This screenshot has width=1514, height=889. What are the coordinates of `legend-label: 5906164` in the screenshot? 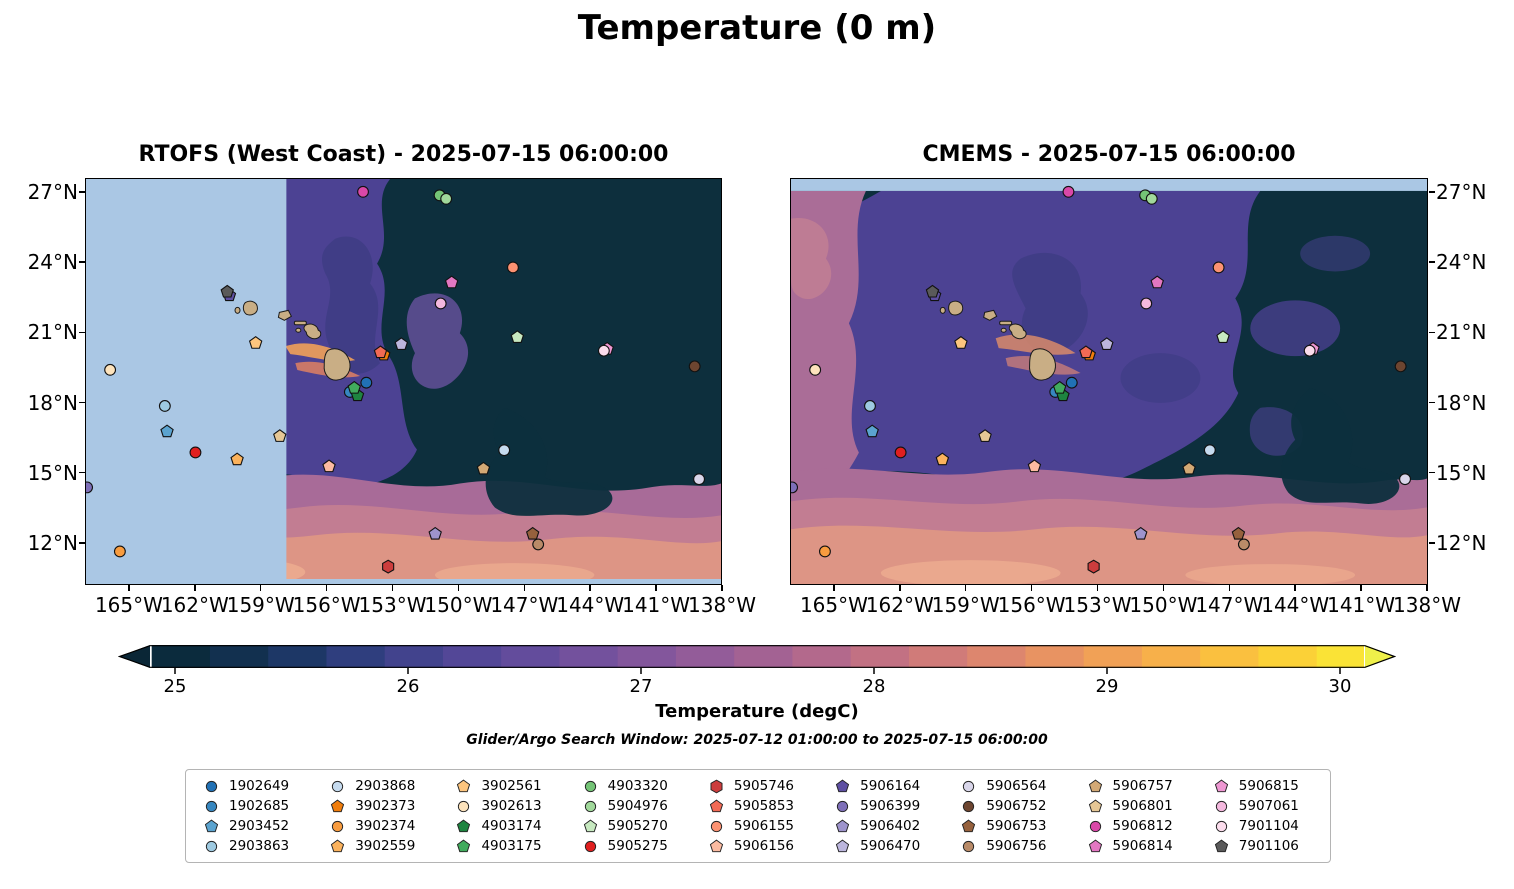 It's located at (890, 786).